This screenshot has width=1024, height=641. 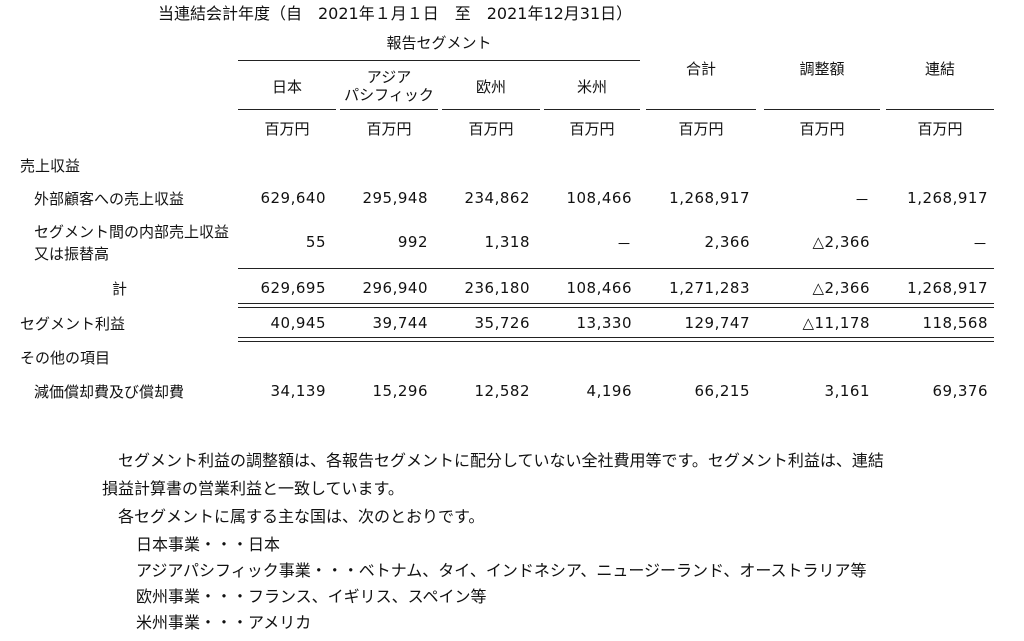 What do you see at coordinates (286, 87) in the screenshot?
I see `col-header-japan: 日本` at bounding box center [286, 87].